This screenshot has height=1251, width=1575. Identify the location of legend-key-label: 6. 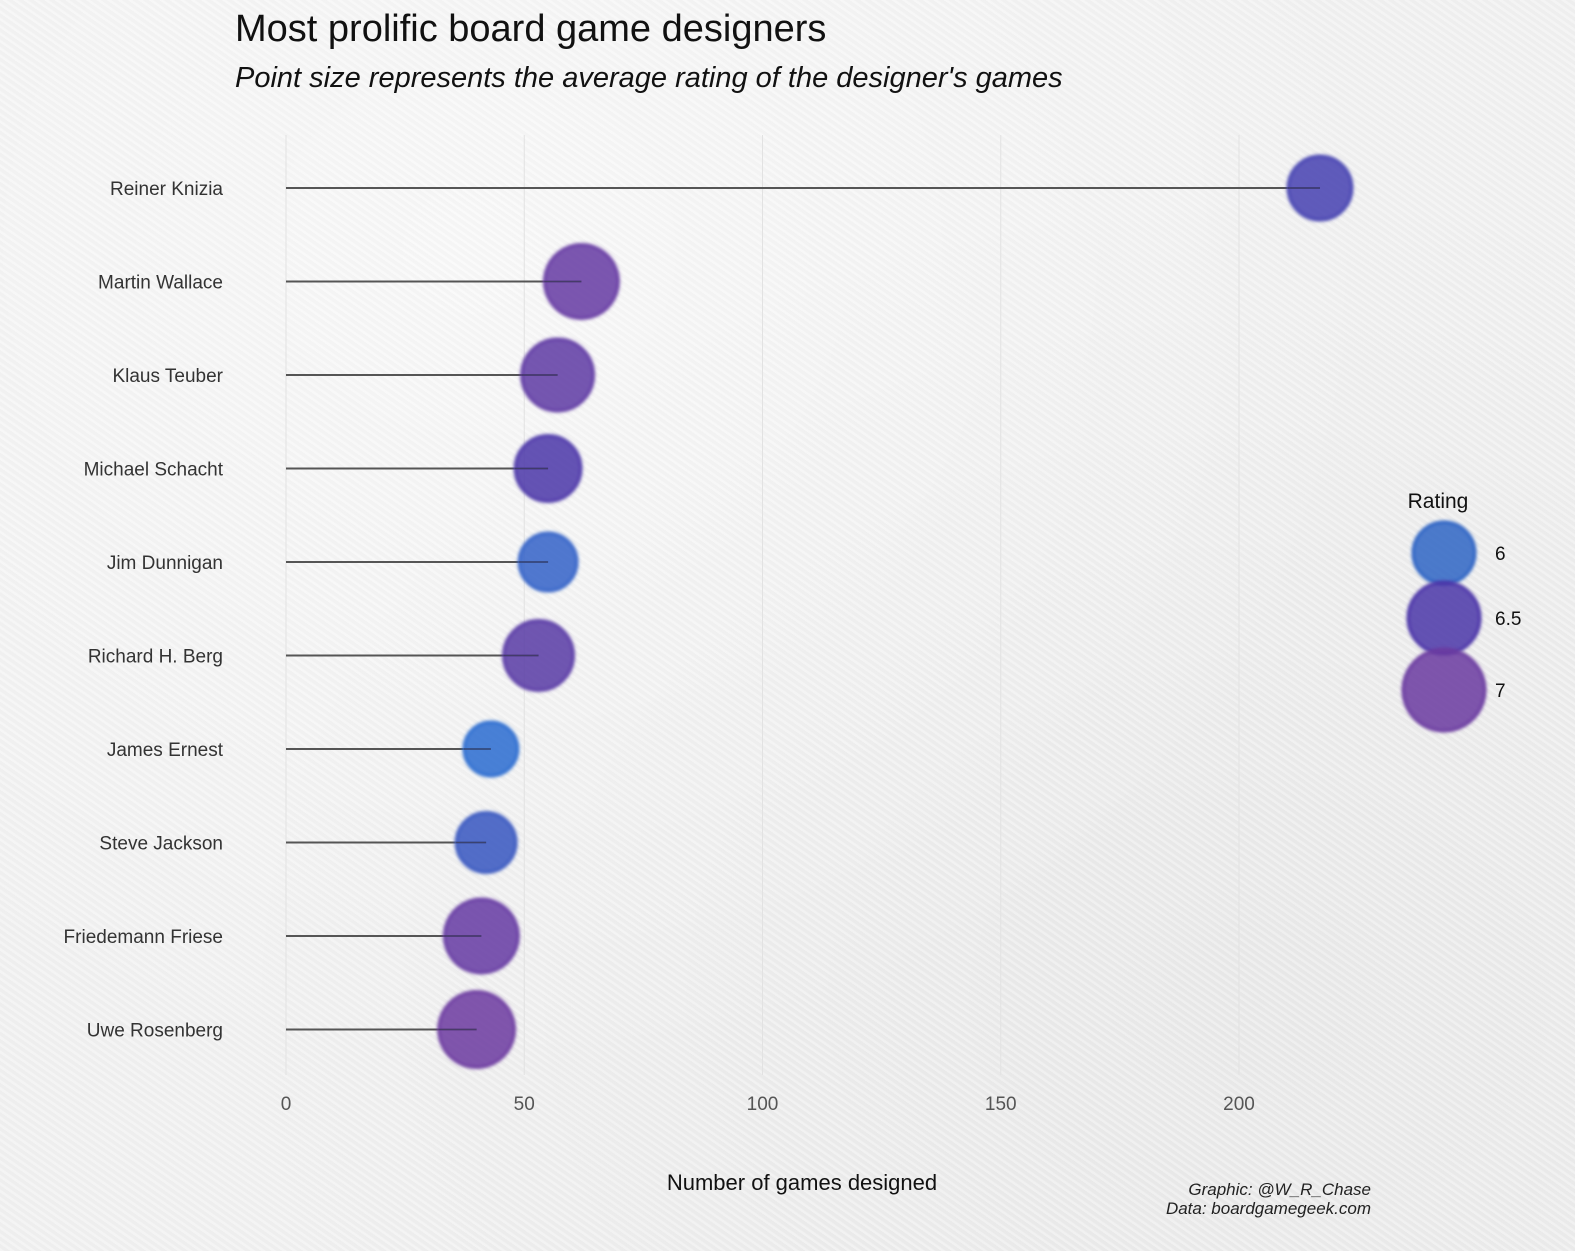
(1500, 554).